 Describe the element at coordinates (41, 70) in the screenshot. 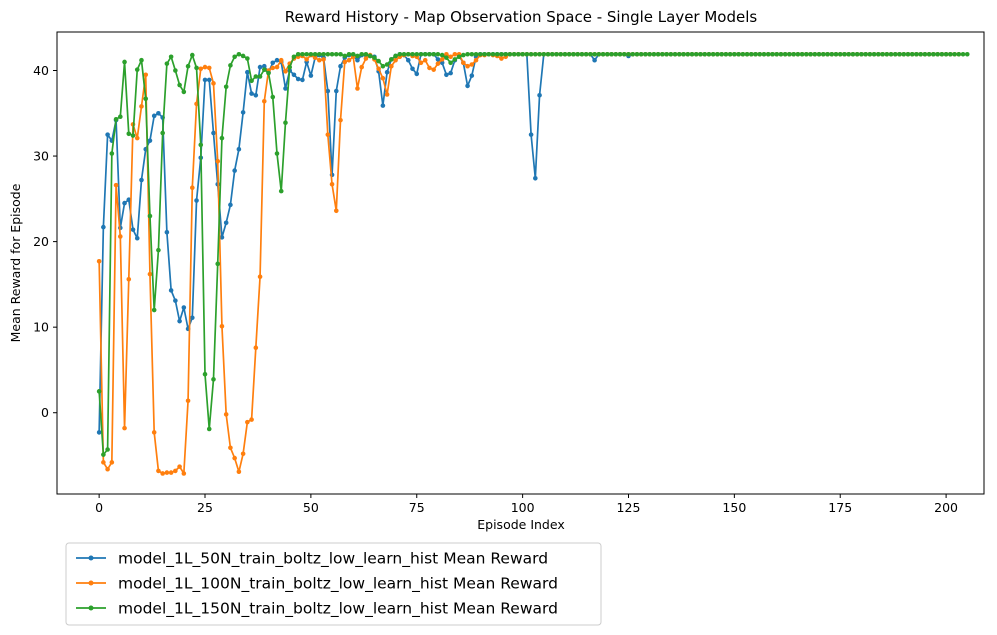

I see `y-tick-label: 40` at that location.